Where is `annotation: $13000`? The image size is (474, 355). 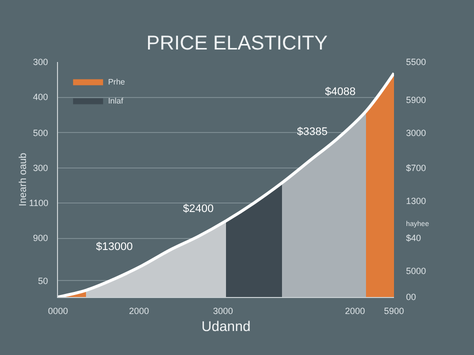 annotation: $13000 is located at coordinates (114, 247).